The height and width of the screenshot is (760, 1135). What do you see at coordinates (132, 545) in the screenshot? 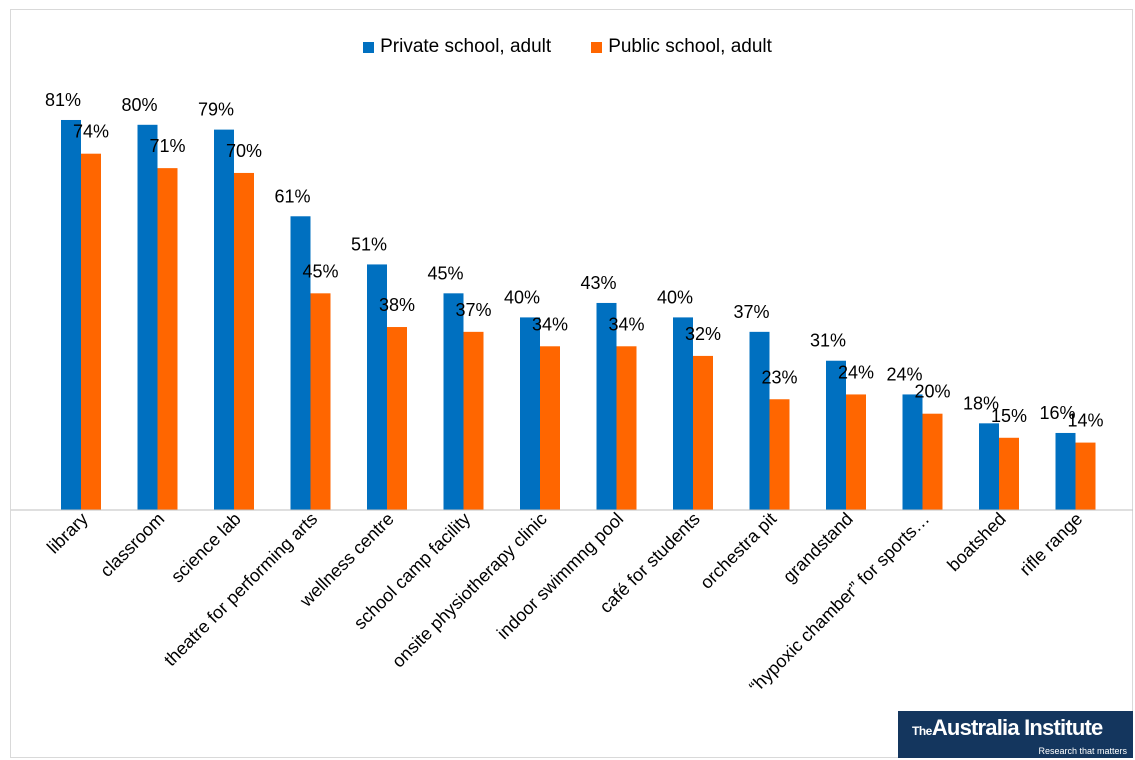
I see `x-tick-label-1: classroom` at bounding box center [132, 545].